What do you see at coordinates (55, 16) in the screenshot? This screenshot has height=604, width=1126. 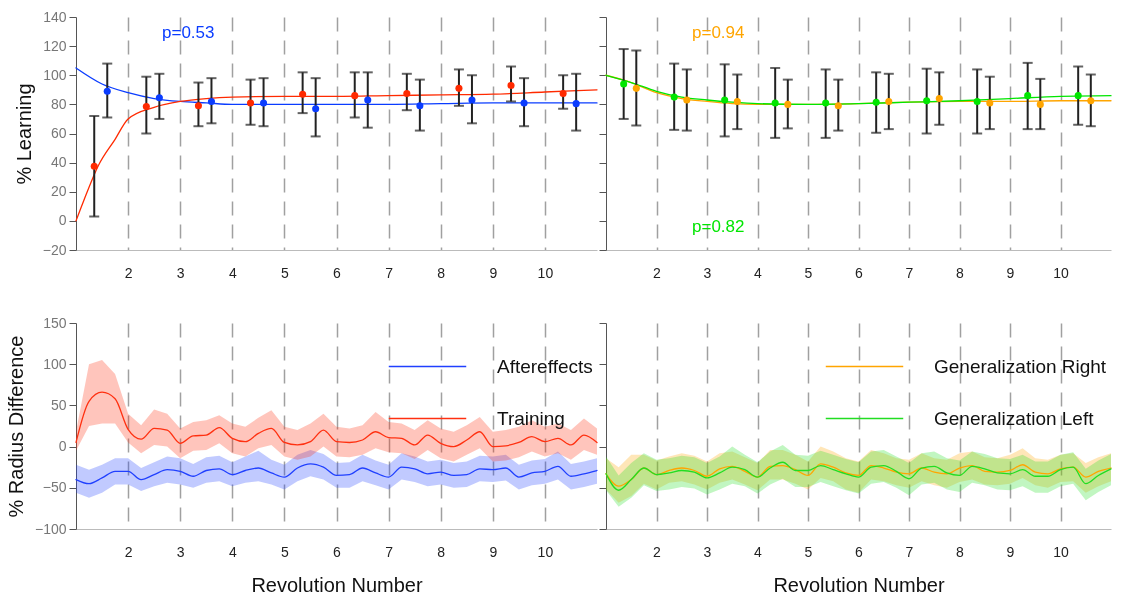 I see `y-tick-label: 140` at bounding box center [55, 16].